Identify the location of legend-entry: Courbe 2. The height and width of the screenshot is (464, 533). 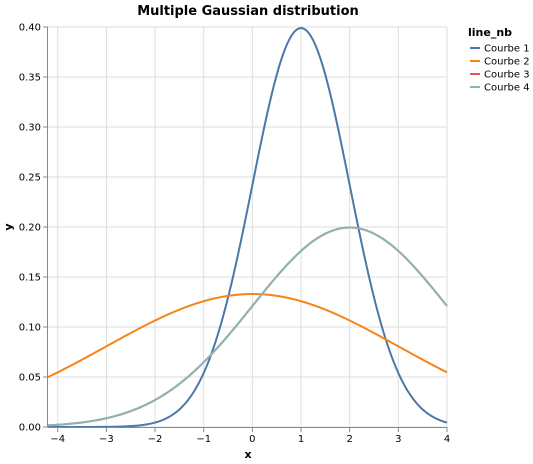
(500, 62).